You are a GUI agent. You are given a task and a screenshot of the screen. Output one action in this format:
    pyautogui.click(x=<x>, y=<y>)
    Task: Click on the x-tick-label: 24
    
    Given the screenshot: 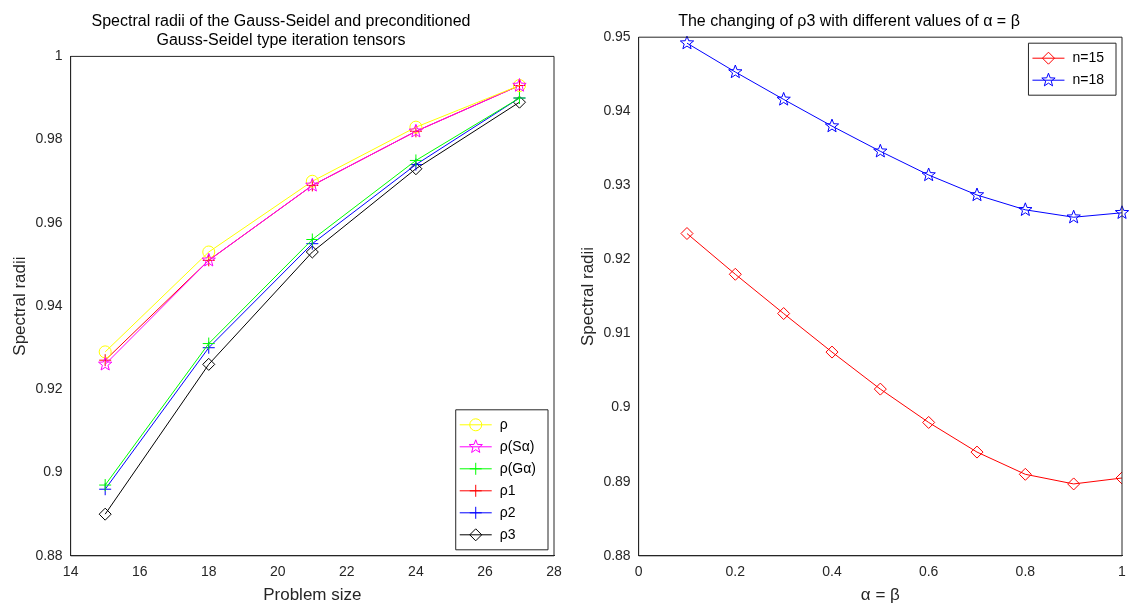 What is the action you would take?
    pyautogui.click(x=416, y=571)
    